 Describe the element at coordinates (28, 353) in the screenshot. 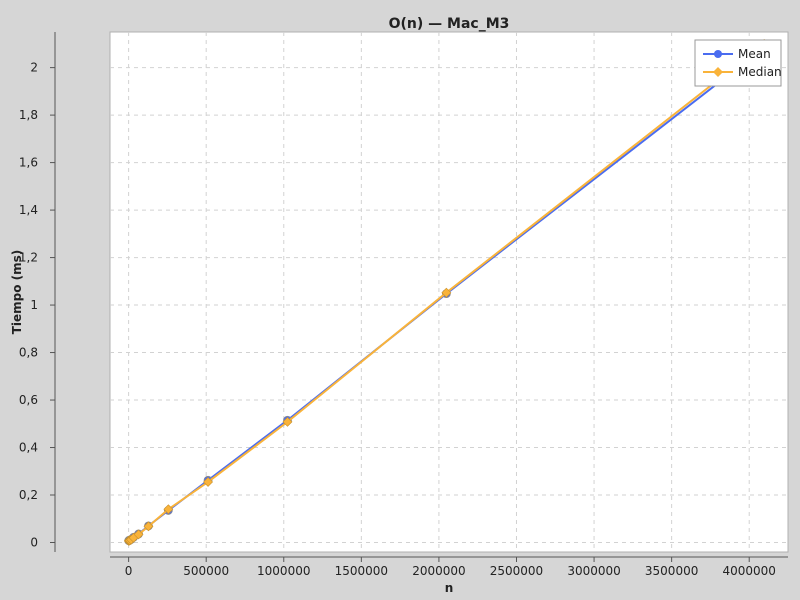

I see `y-tick-label: 0,8` at that location.